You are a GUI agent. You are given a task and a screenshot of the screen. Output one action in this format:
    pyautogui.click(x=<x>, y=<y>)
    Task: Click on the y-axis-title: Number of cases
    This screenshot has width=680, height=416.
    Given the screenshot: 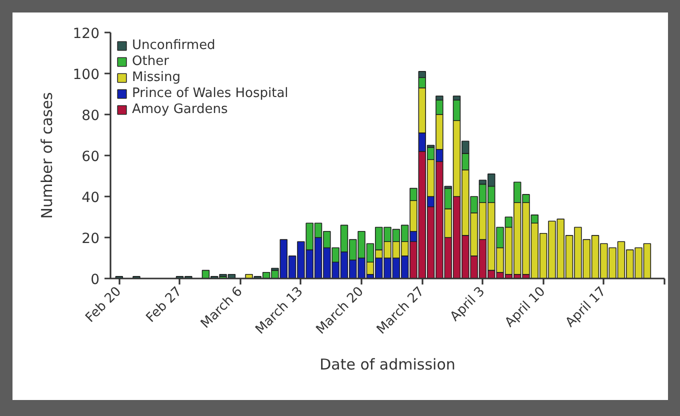 What is the action you would take?
    pyautogui.click(x=47, y=155)
    